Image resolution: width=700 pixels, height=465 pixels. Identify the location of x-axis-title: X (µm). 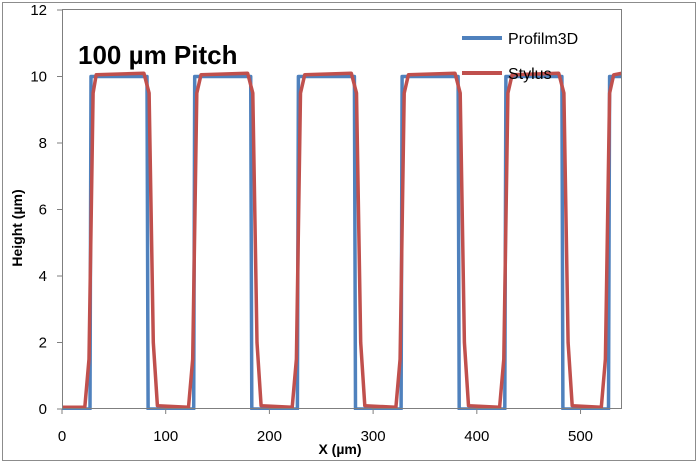
(339, 449).